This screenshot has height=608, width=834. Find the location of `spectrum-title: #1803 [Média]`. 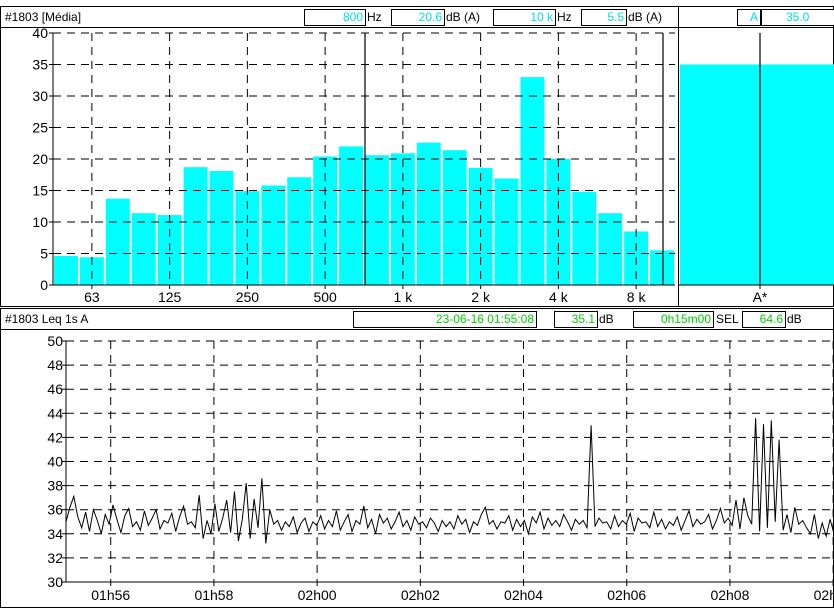

spectrum-title: #1803 [Média] is located at coordinates (43, 17).